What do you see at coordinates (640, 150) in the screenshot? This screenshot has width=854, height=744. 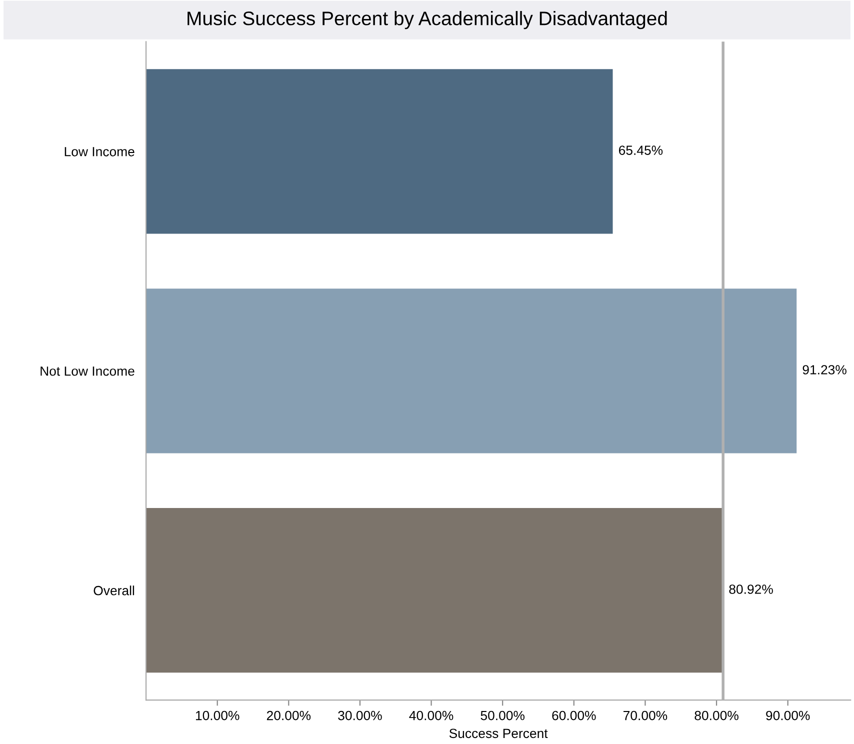 I see `data-label: 65.45%` at bounding box center [640, 150].